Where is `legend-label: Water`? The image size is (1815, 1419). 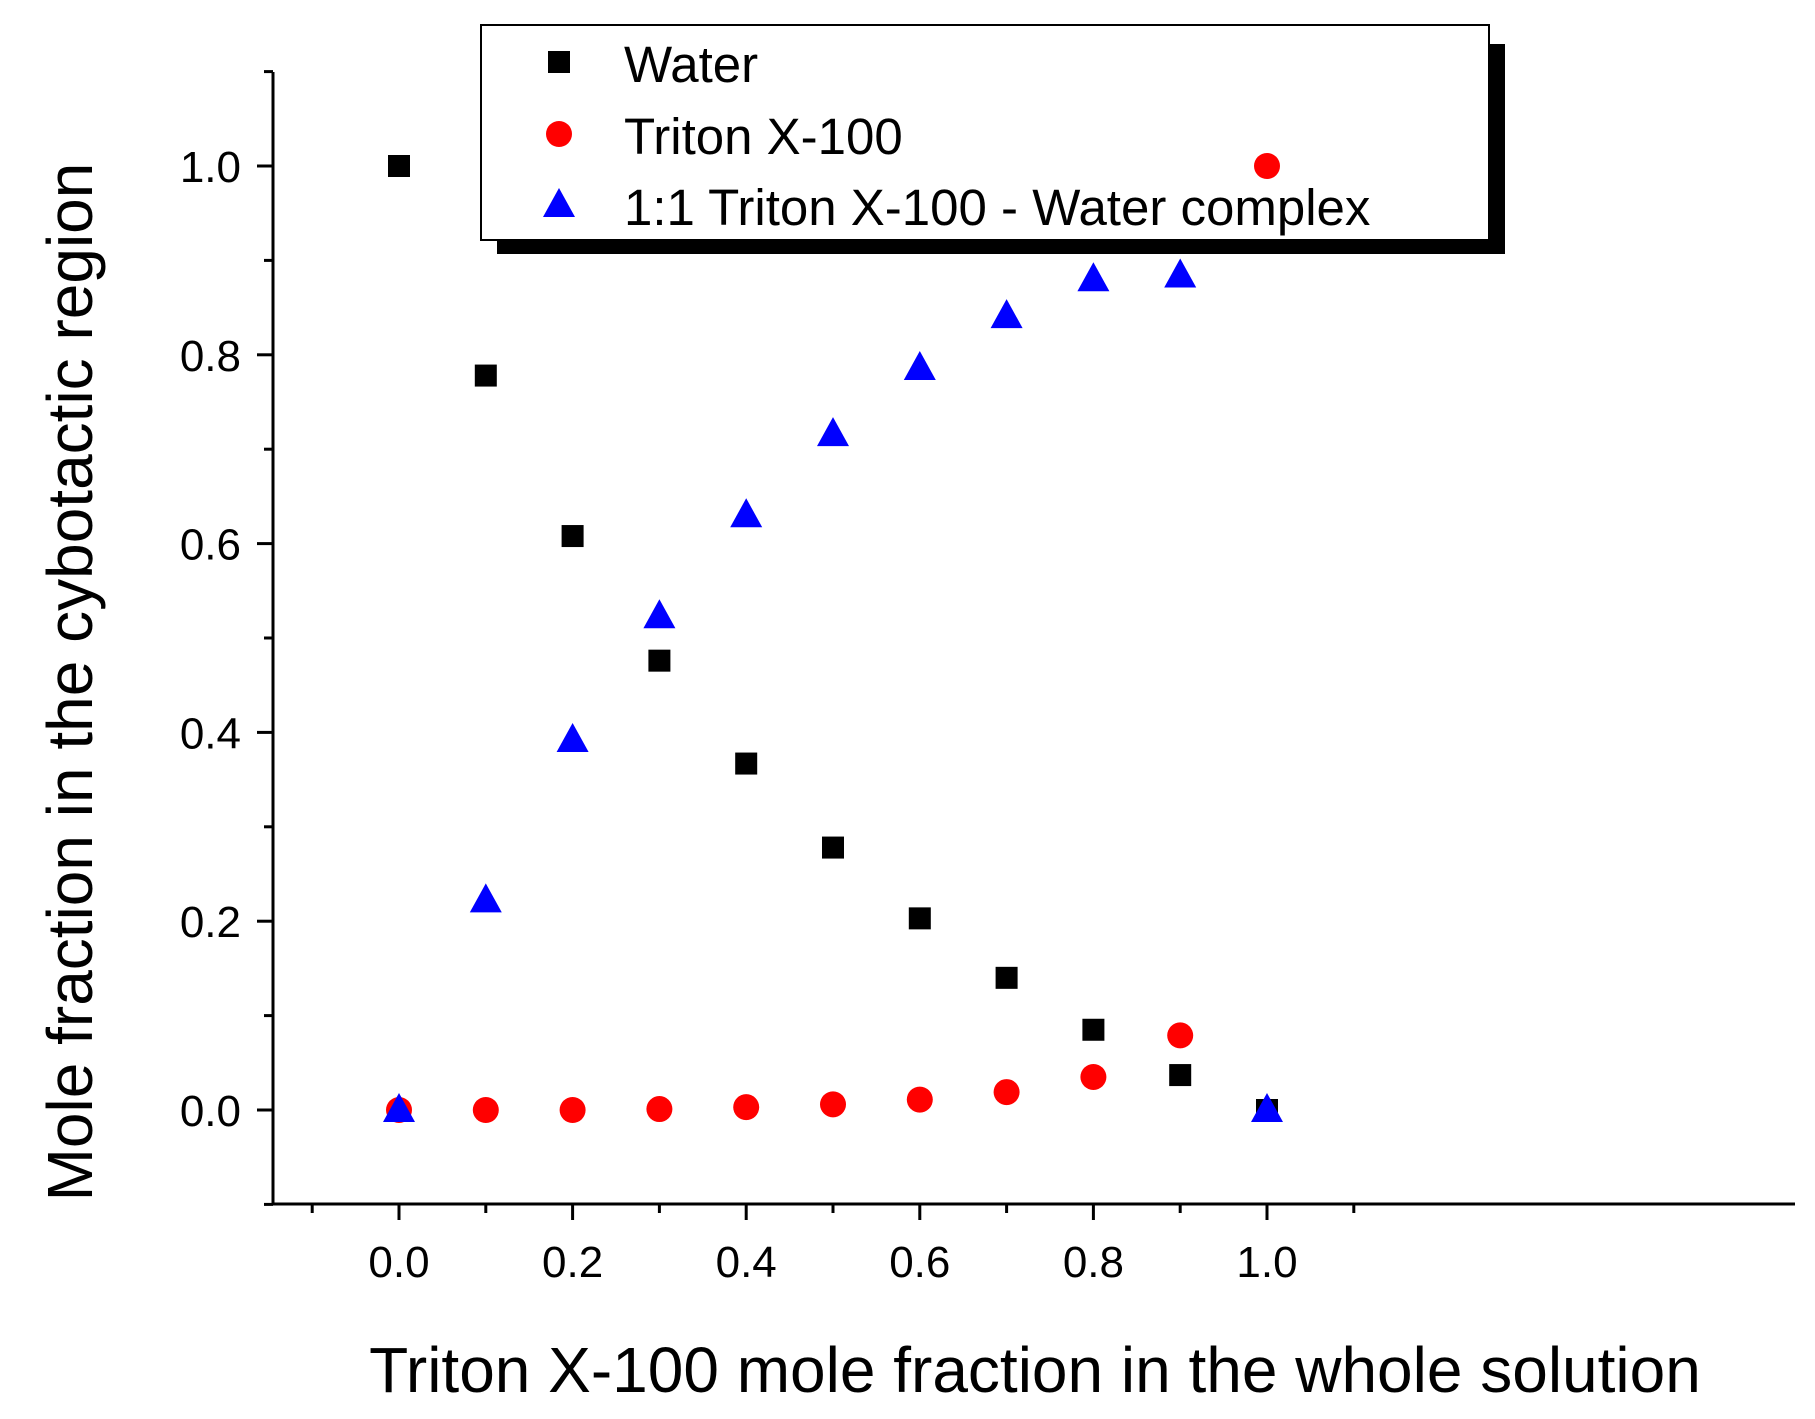
legend-label: Water is located at coordinates (691, 64).